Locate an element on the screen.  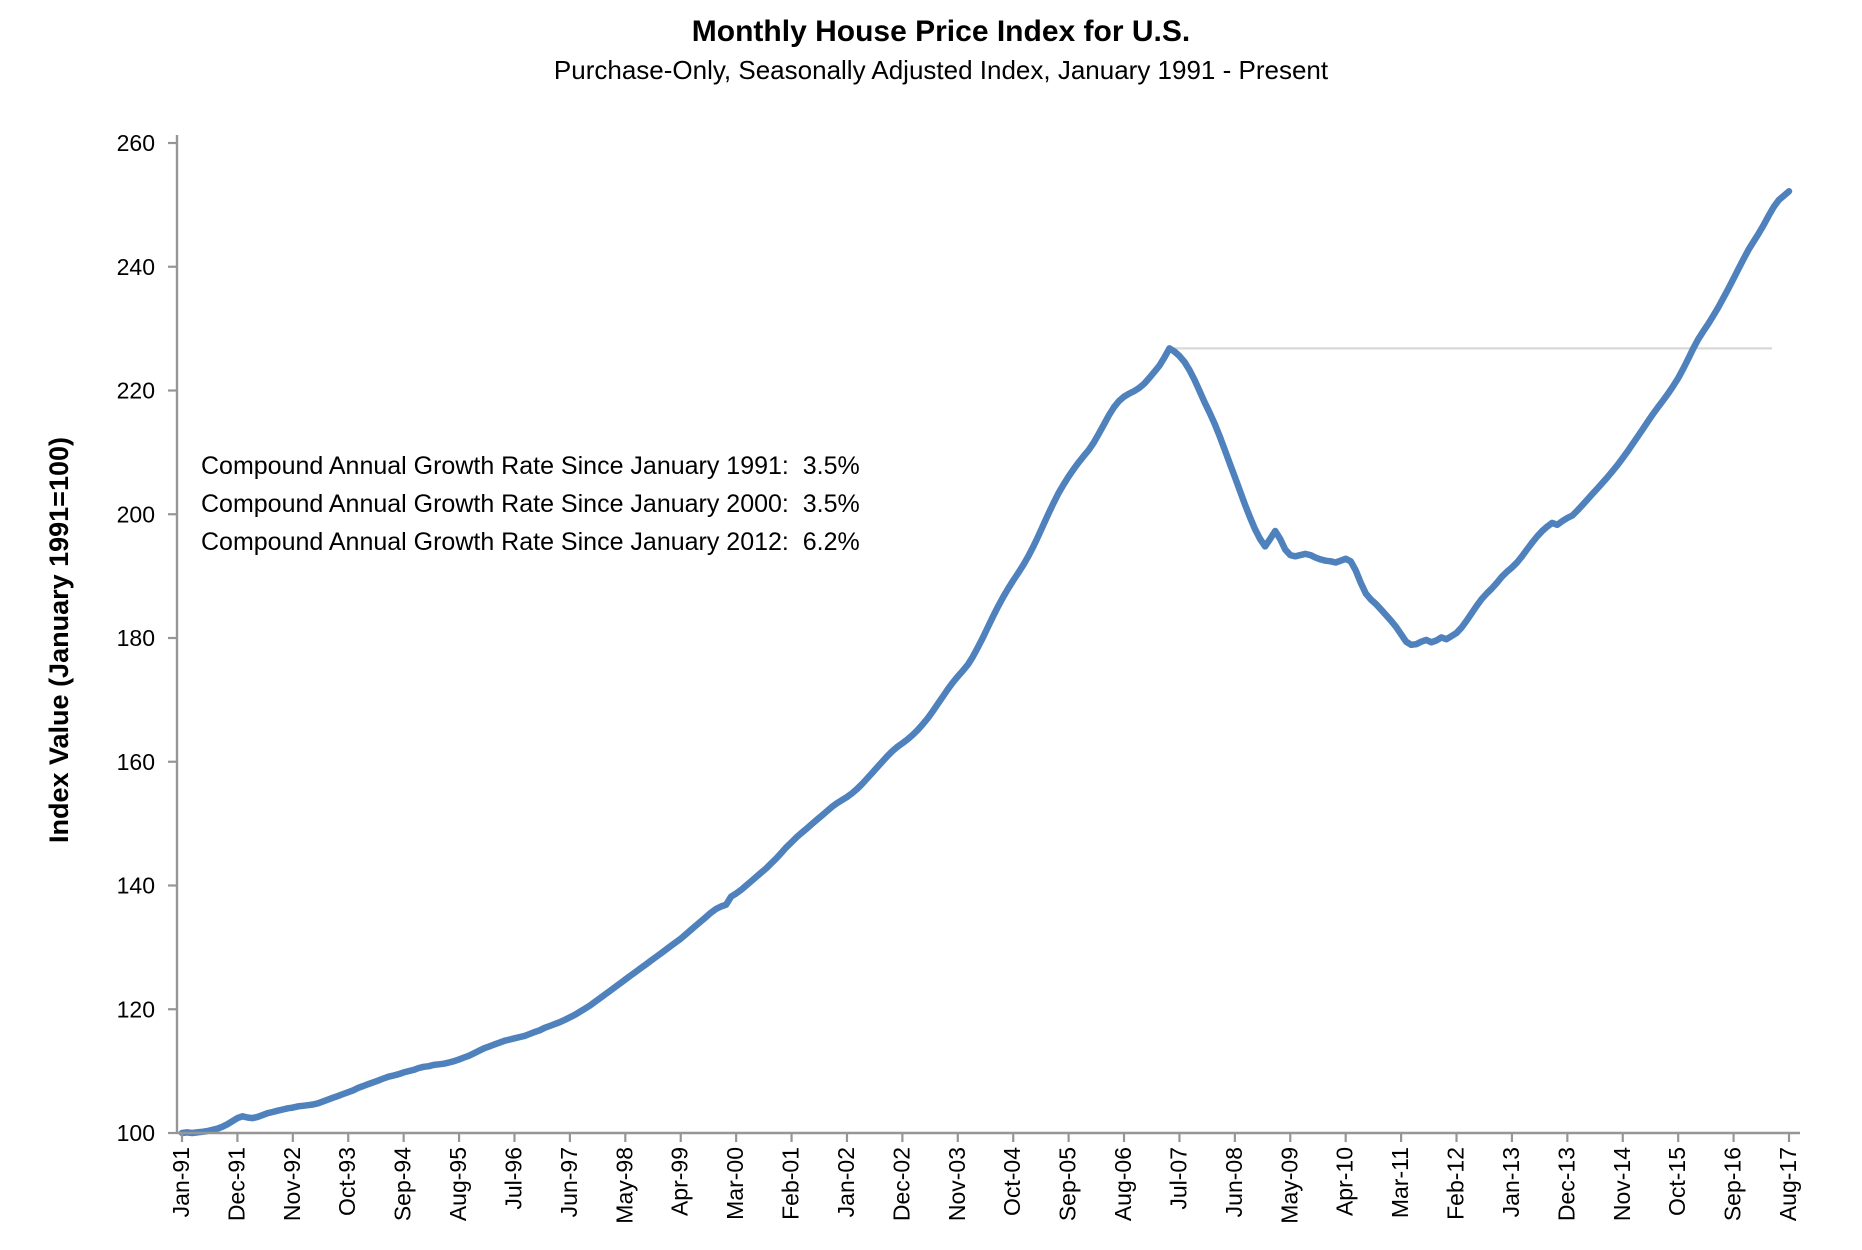
x-tick-label: Jun-08 is located at coordinates (1234, 1182).